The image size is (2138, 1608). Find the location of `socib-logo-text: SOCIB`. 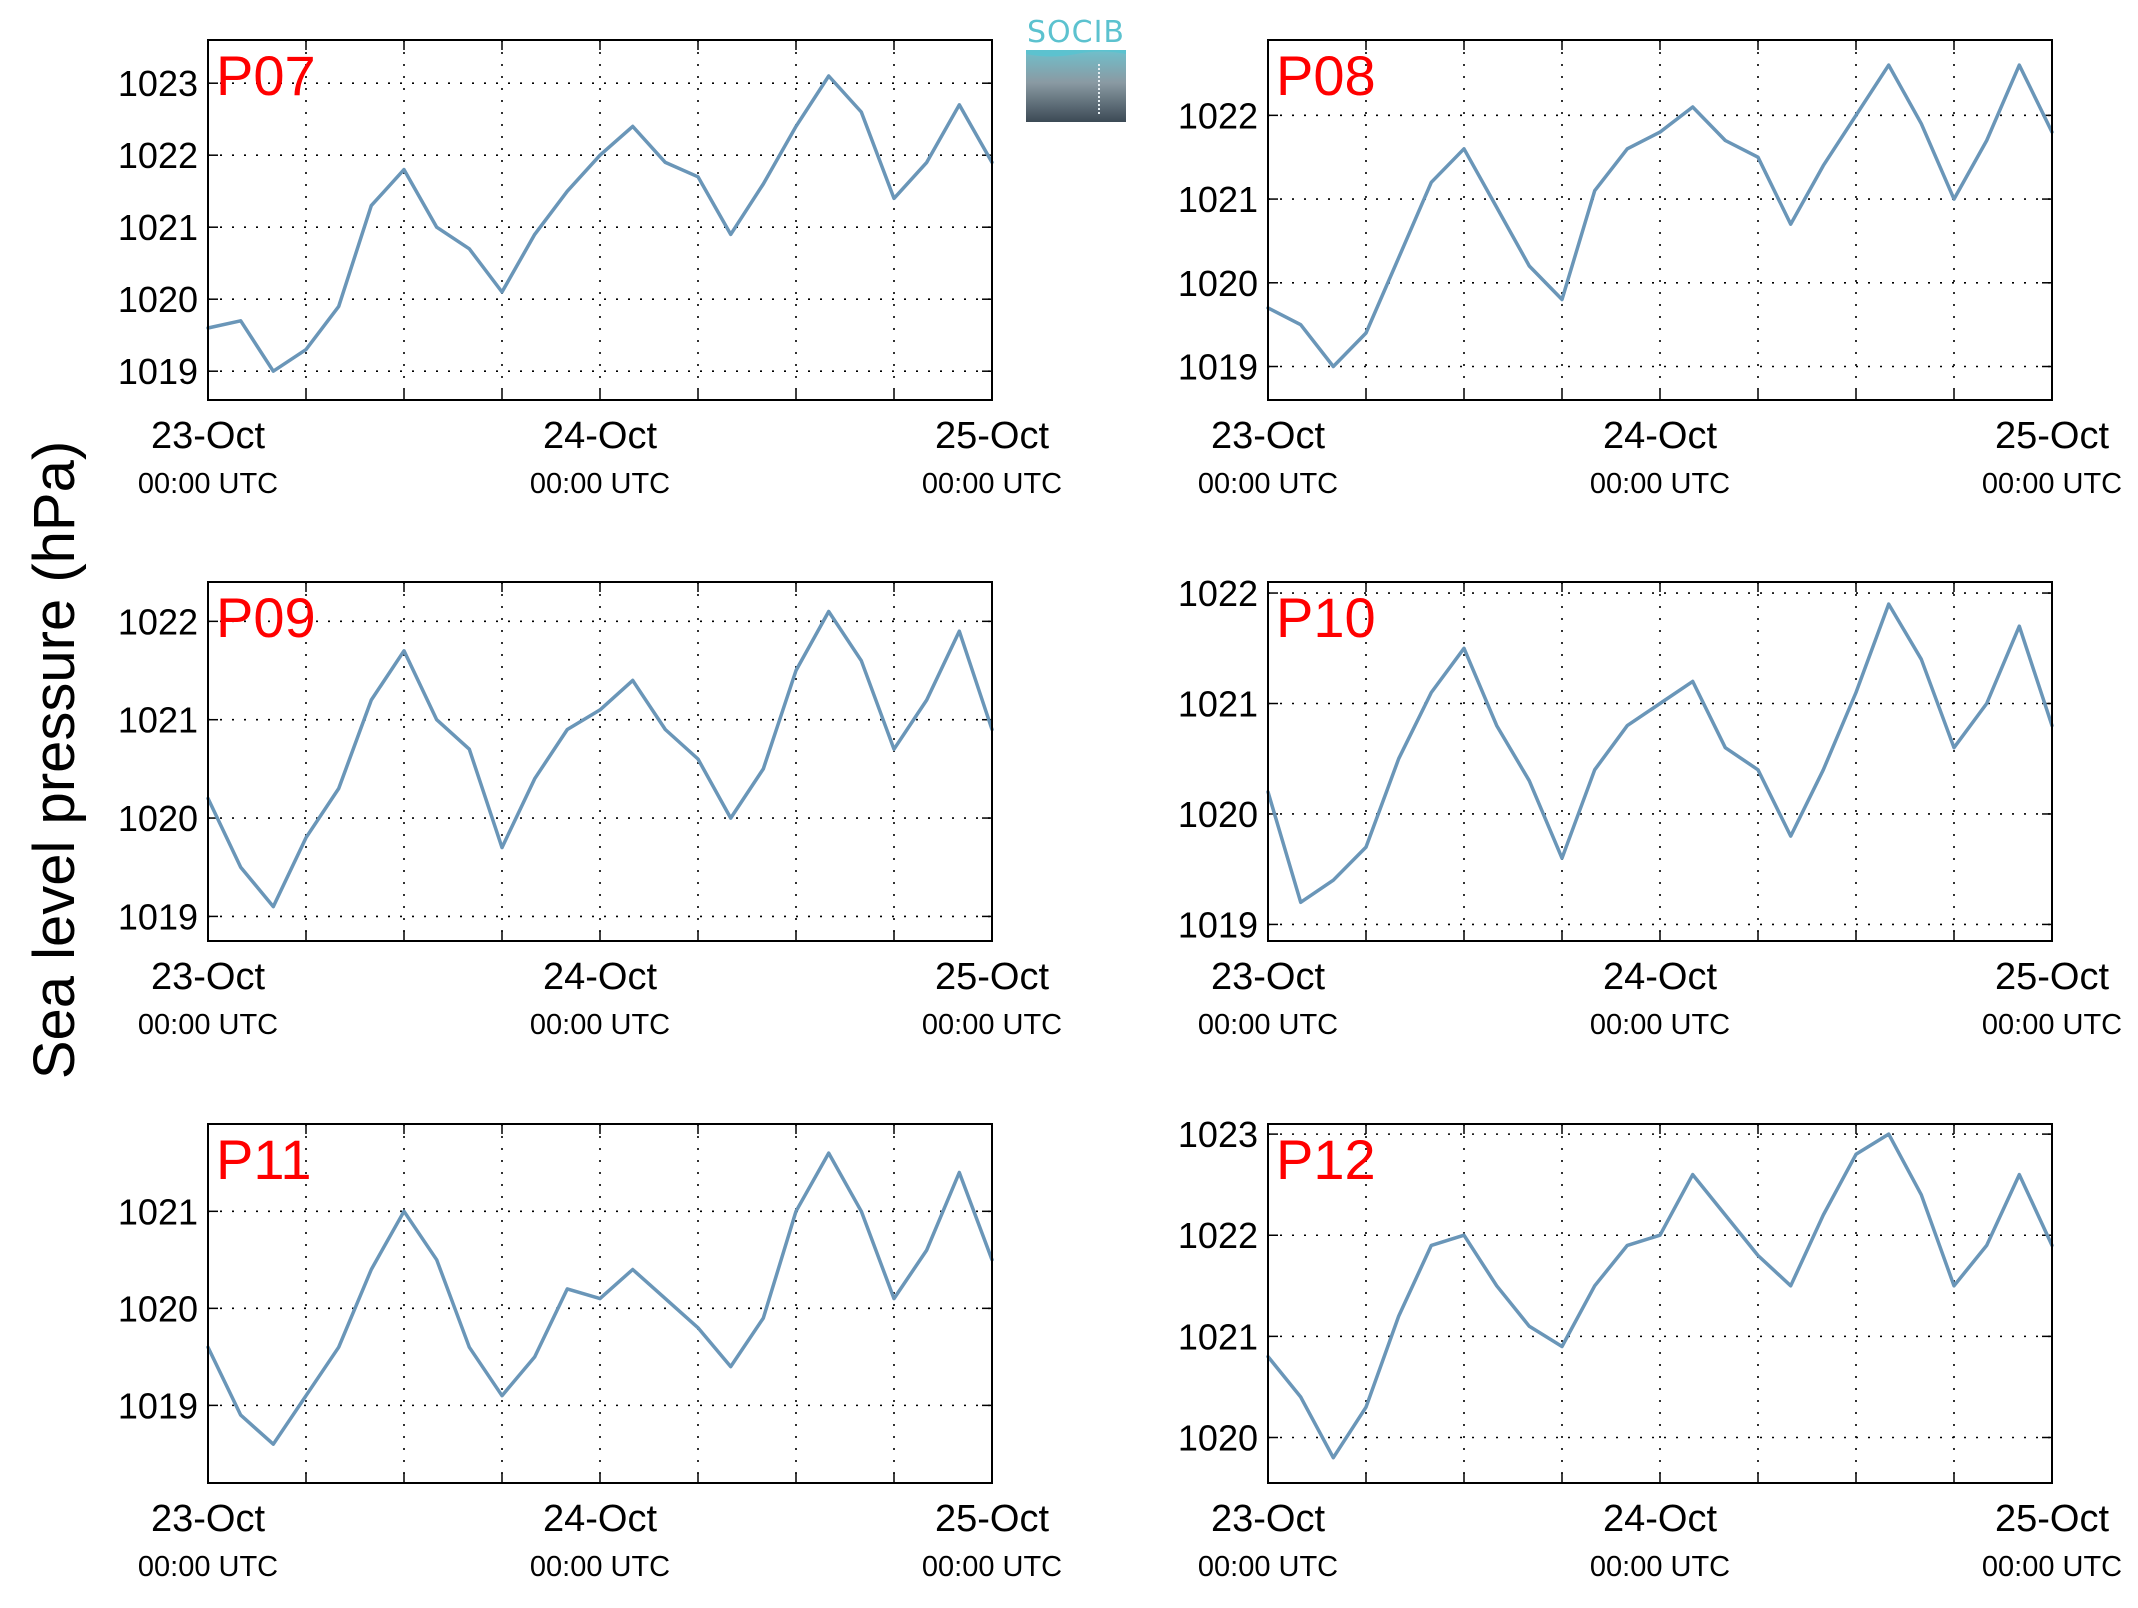

socib-logo-text: SOCIB is located at coordinates (1076, 32).